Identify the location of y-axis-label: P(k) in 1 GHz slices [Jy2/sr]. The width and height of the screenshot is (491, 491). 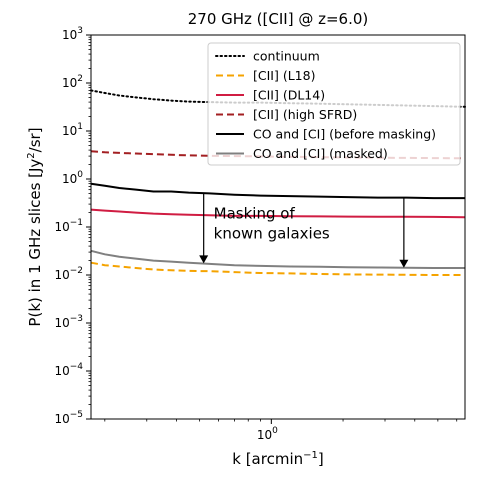
(35, 226).